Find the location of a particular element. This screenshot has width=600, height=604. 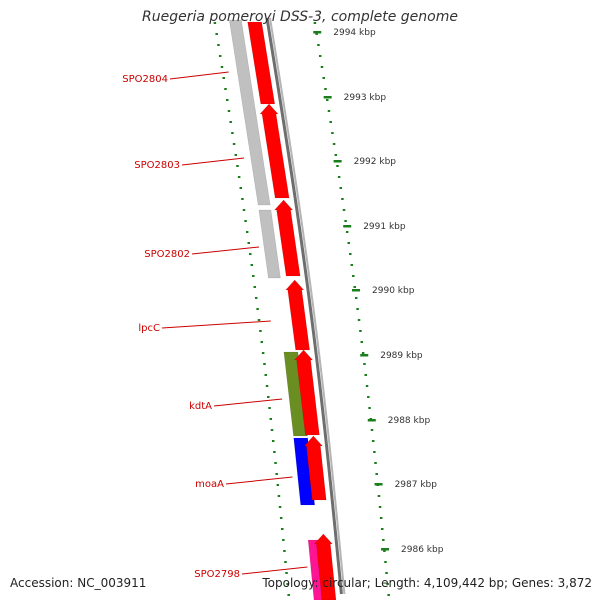

kbp-tick-label: 2987 kbp is located at coordinates (416, 485).